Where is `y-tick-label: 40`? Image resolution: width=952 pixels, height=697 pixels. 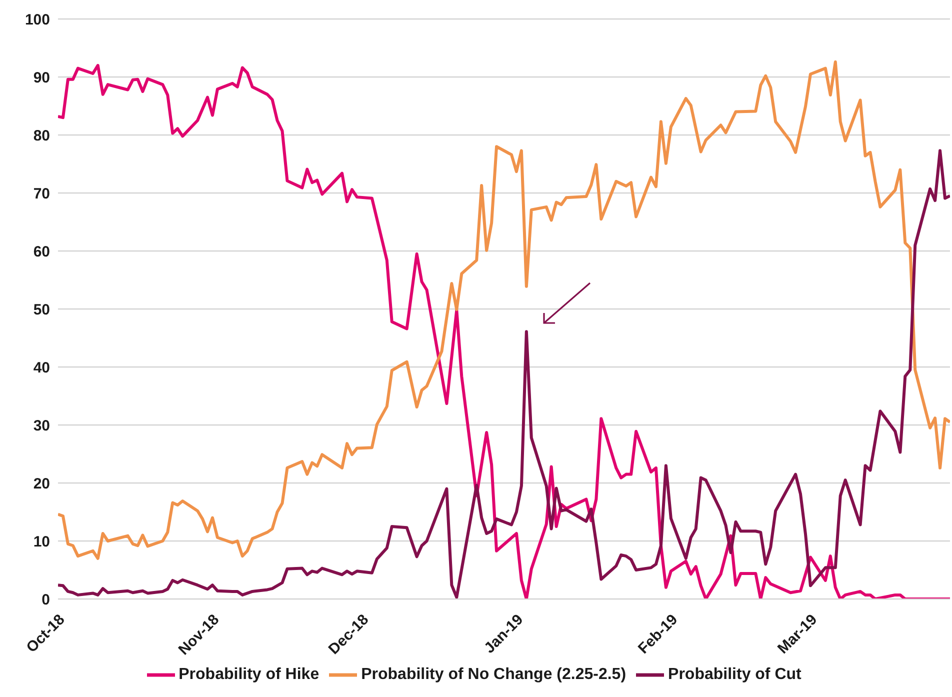
y-tick-label: 40 is located at coordinates (41, 367).